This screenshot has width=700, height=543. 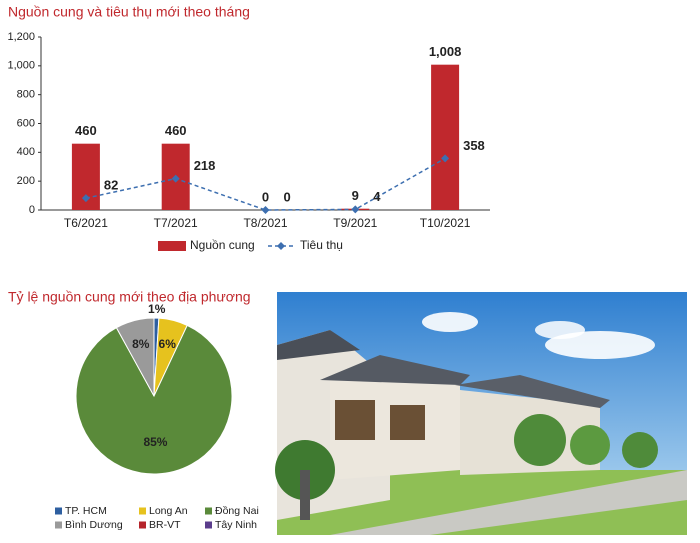 What do you see at coordinates (94, 525) in the screenshot?
I see `legend-label: Bình Dương` at bounding box center [94, 525].